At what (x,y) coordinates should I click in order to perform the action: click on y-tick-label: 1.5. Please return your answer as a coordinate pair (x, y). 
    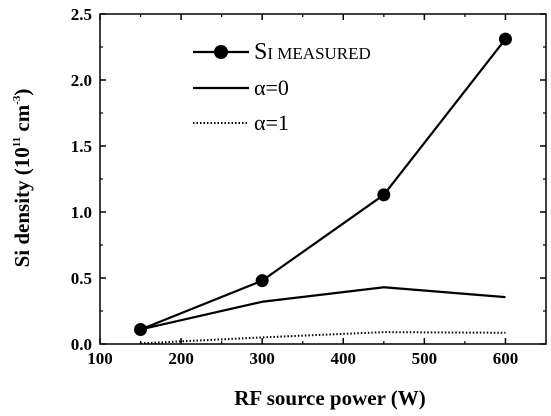
    Looking at the image, I should click on (81, 146).